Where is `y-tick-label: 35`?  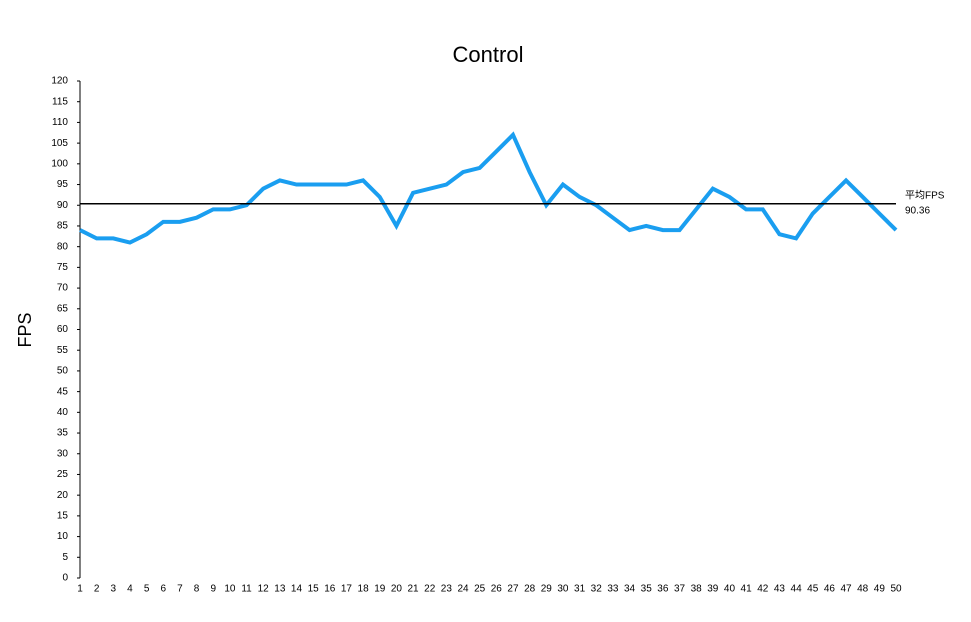 y-tick-label: 35 is located at coordinates (63, 433).